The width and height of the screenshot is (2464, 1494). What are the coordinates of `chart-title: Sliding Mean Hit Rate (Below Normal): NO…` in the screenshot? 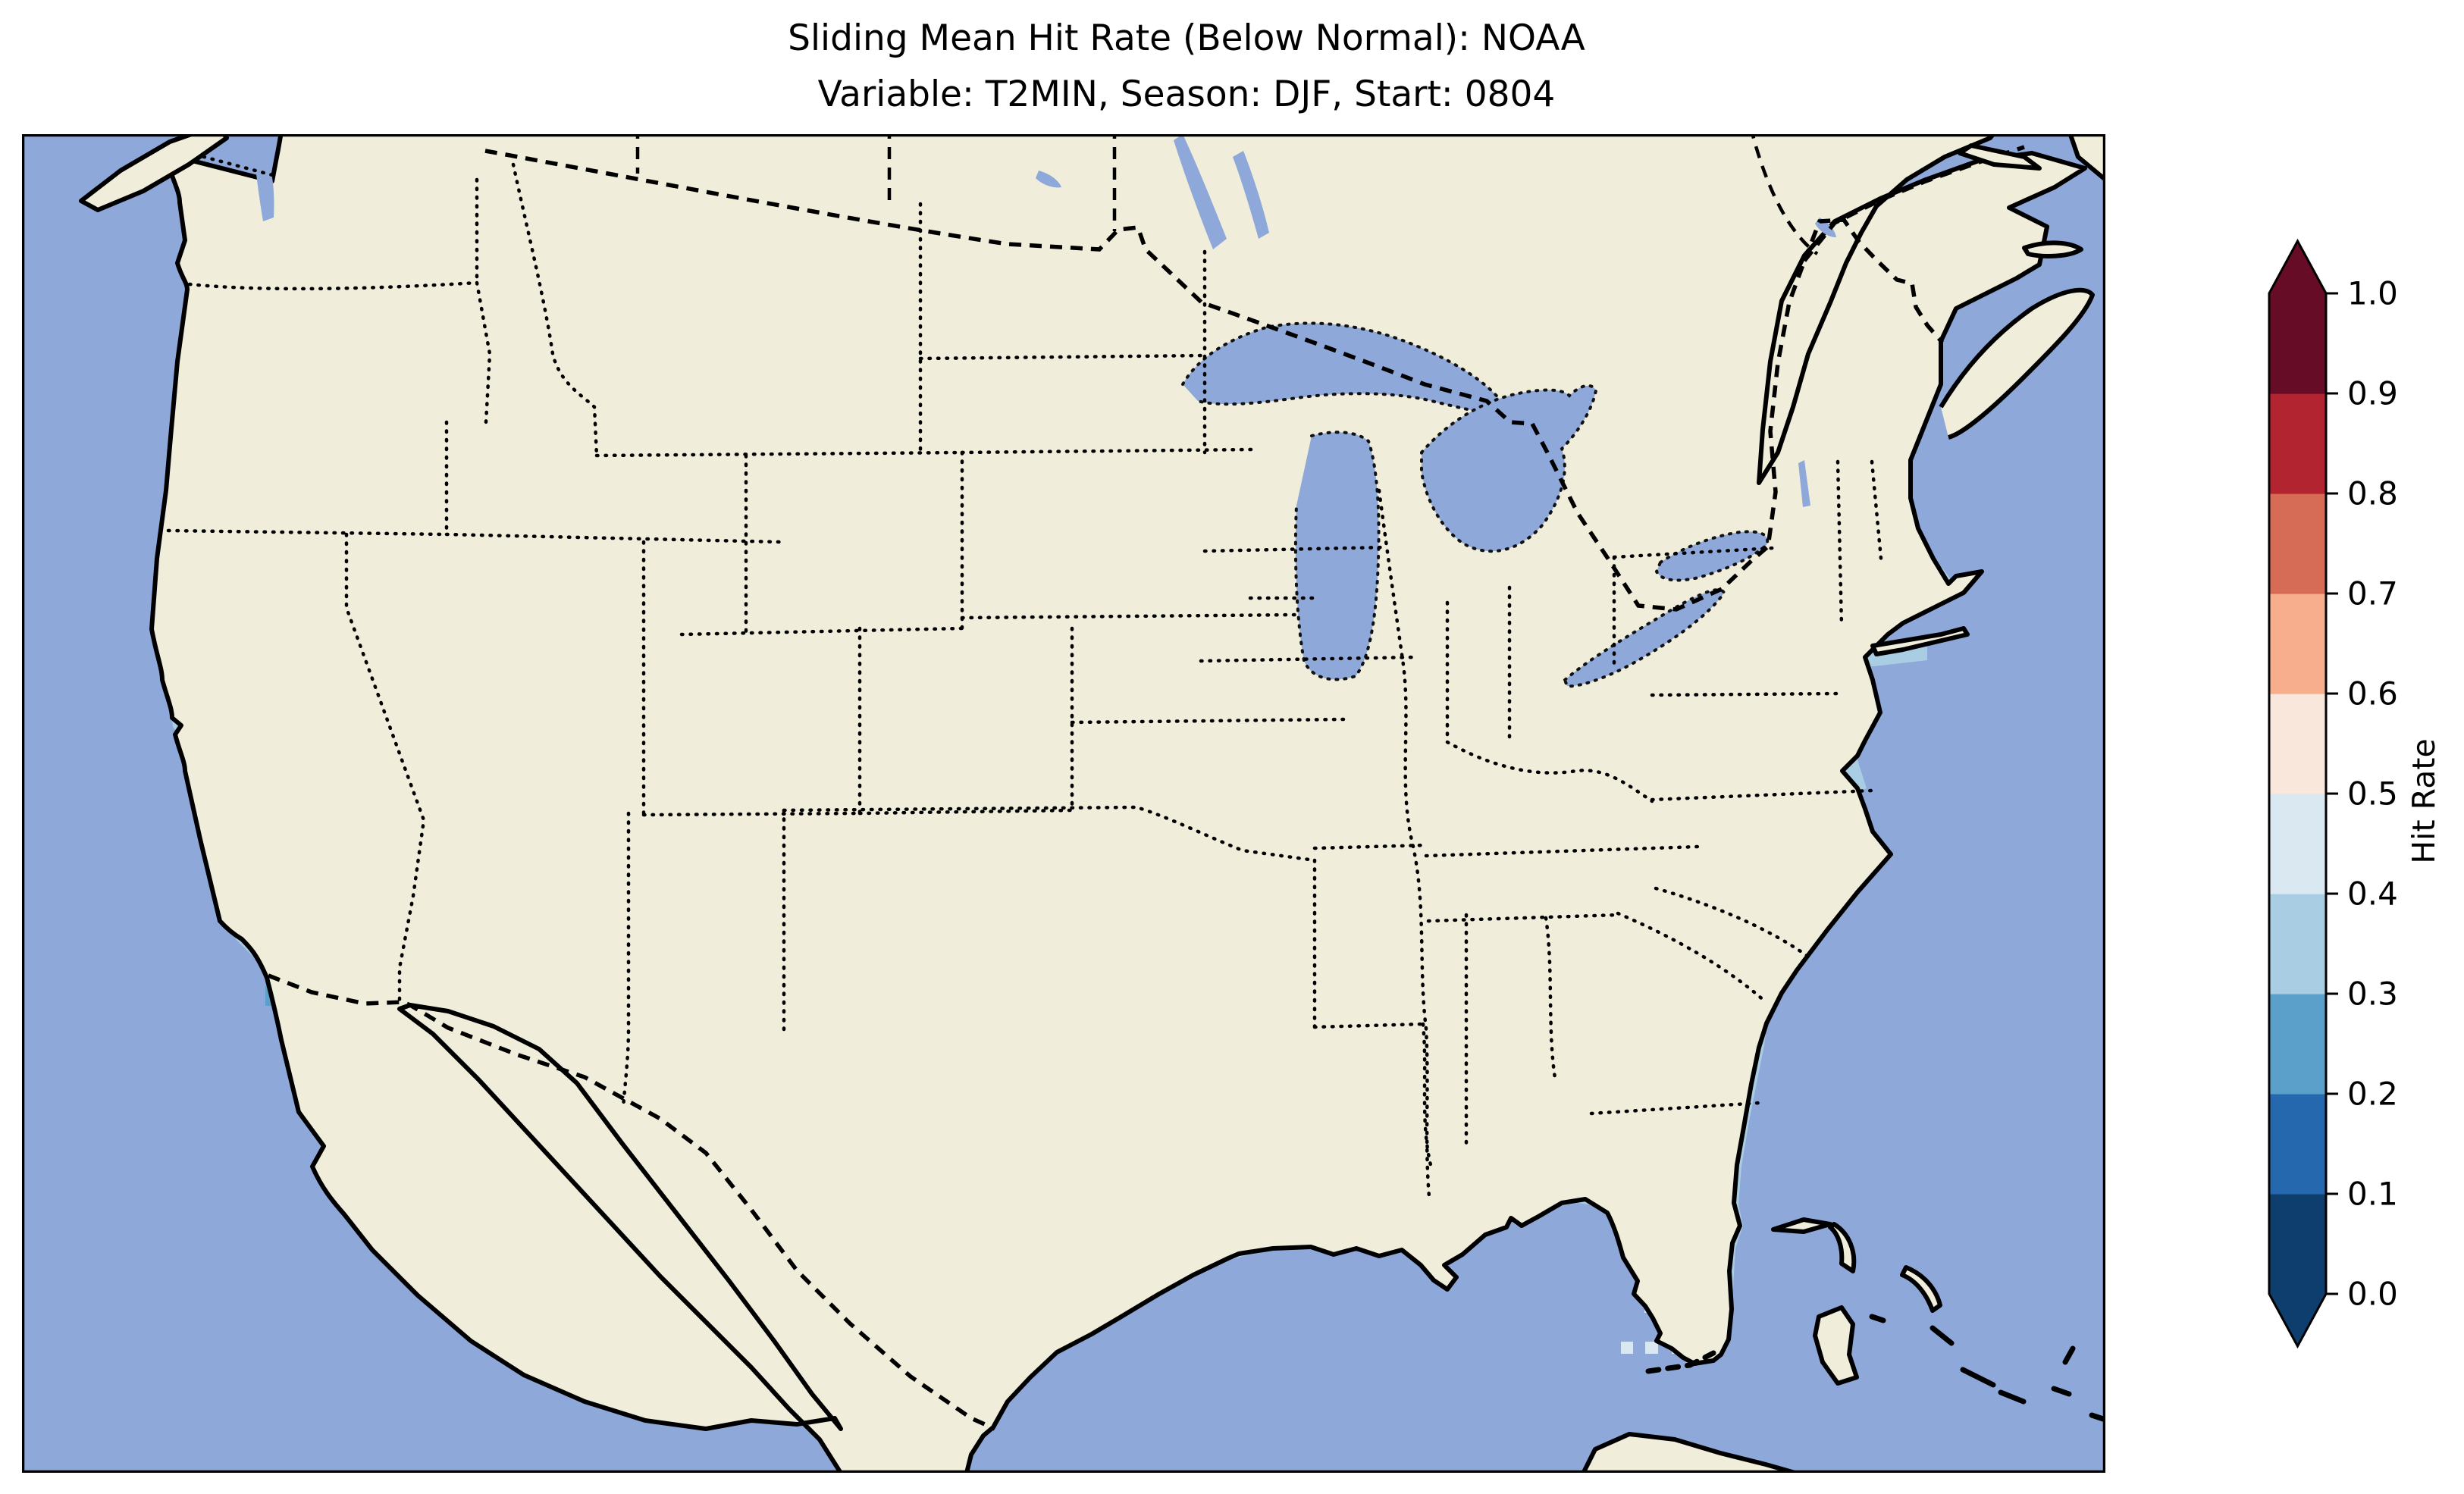 It's located at (1186, 67).